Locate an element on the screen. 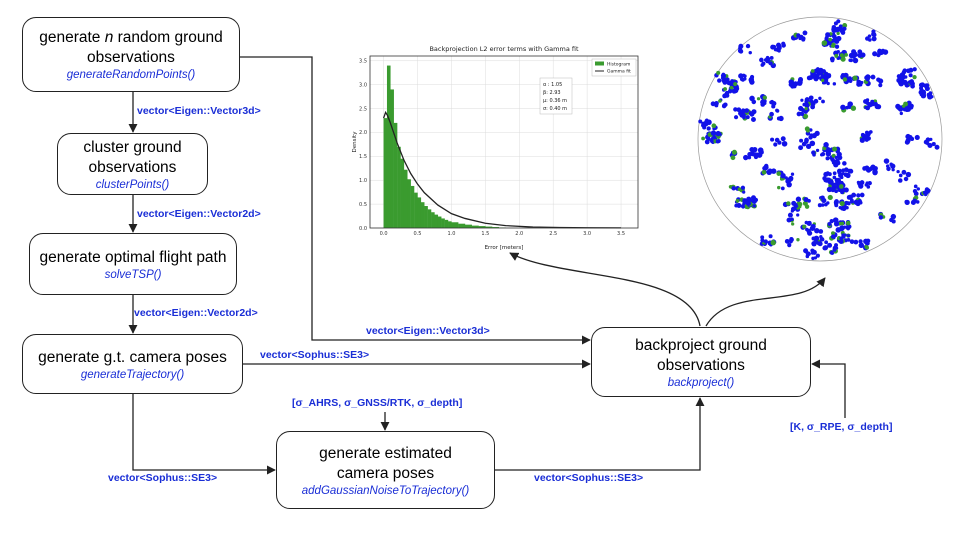  y-tick-label: 2.5 is located at coordinates (363, 109).